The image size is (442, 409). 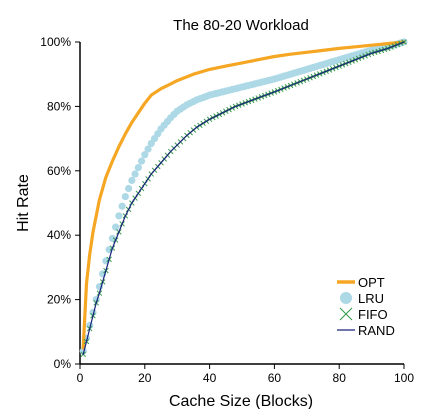 I want to click on y-tick-label: 80%, so click(x=59, y=106).